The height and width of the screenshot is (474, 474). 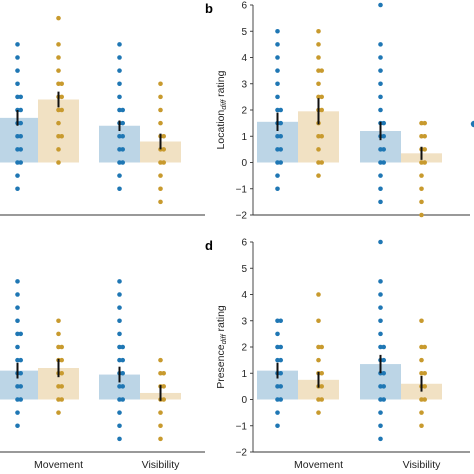 What do you see at coordinates (242, 216) in the screenshot?
I see `y-tick-label: −2` at bounding box center [242, 216].